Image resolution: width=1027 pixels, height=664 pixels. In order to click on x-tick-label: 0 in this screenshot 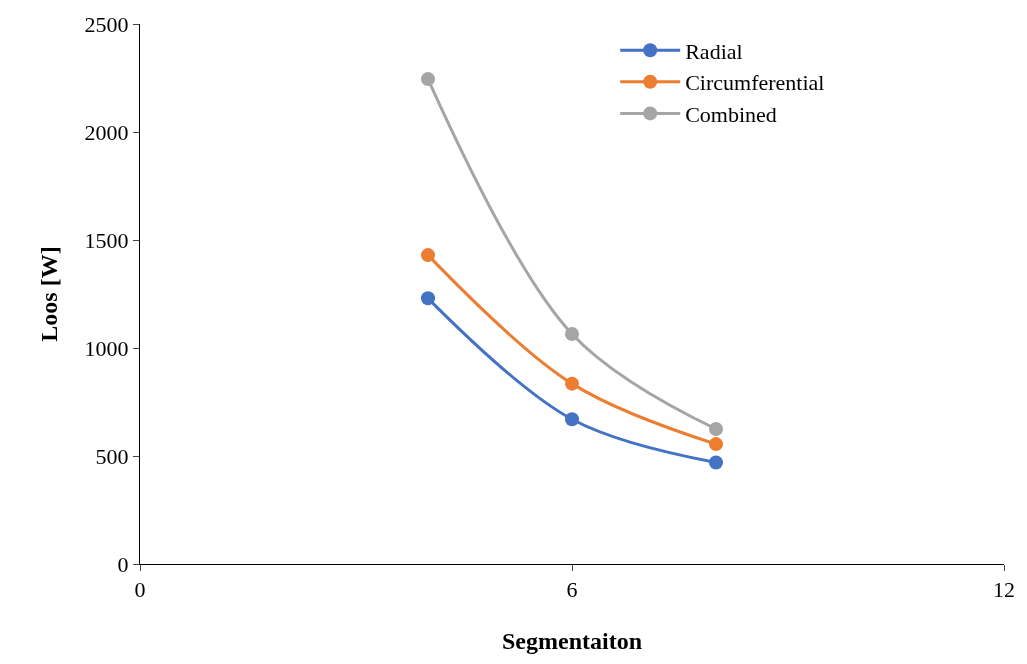, I will do `click(140, 590)`.